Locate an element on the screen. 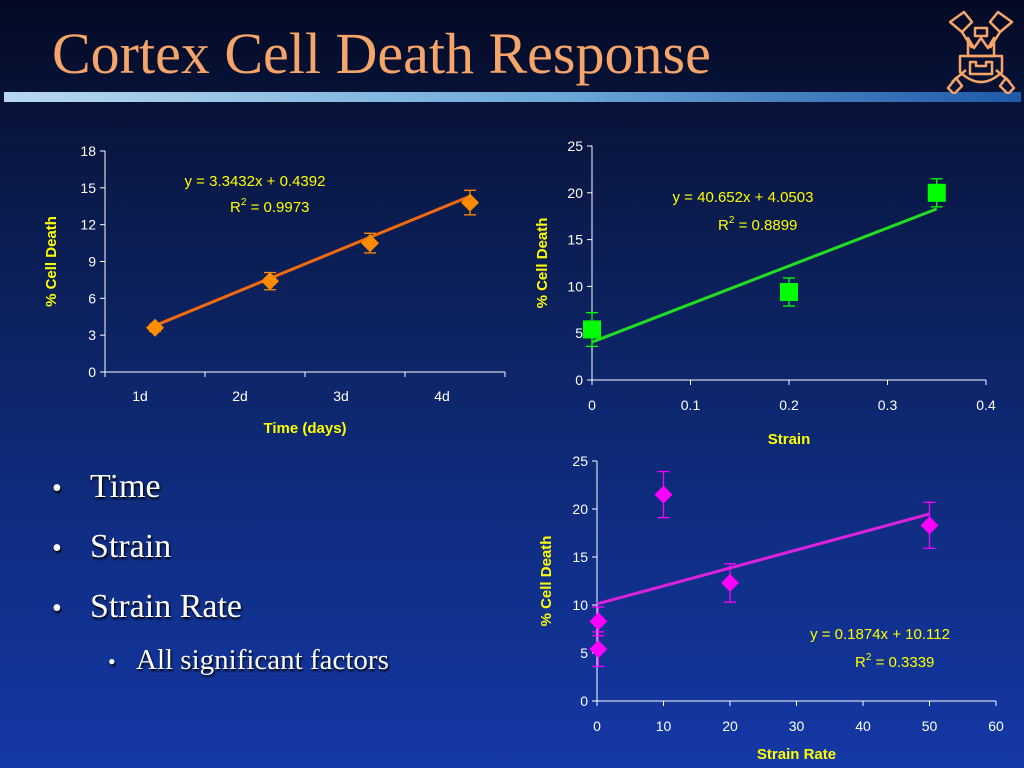 Image resolution: width=1024 pixels, height=768 pixels. r-squared-value: = 0.3339 is located at coordinates (902, 662).